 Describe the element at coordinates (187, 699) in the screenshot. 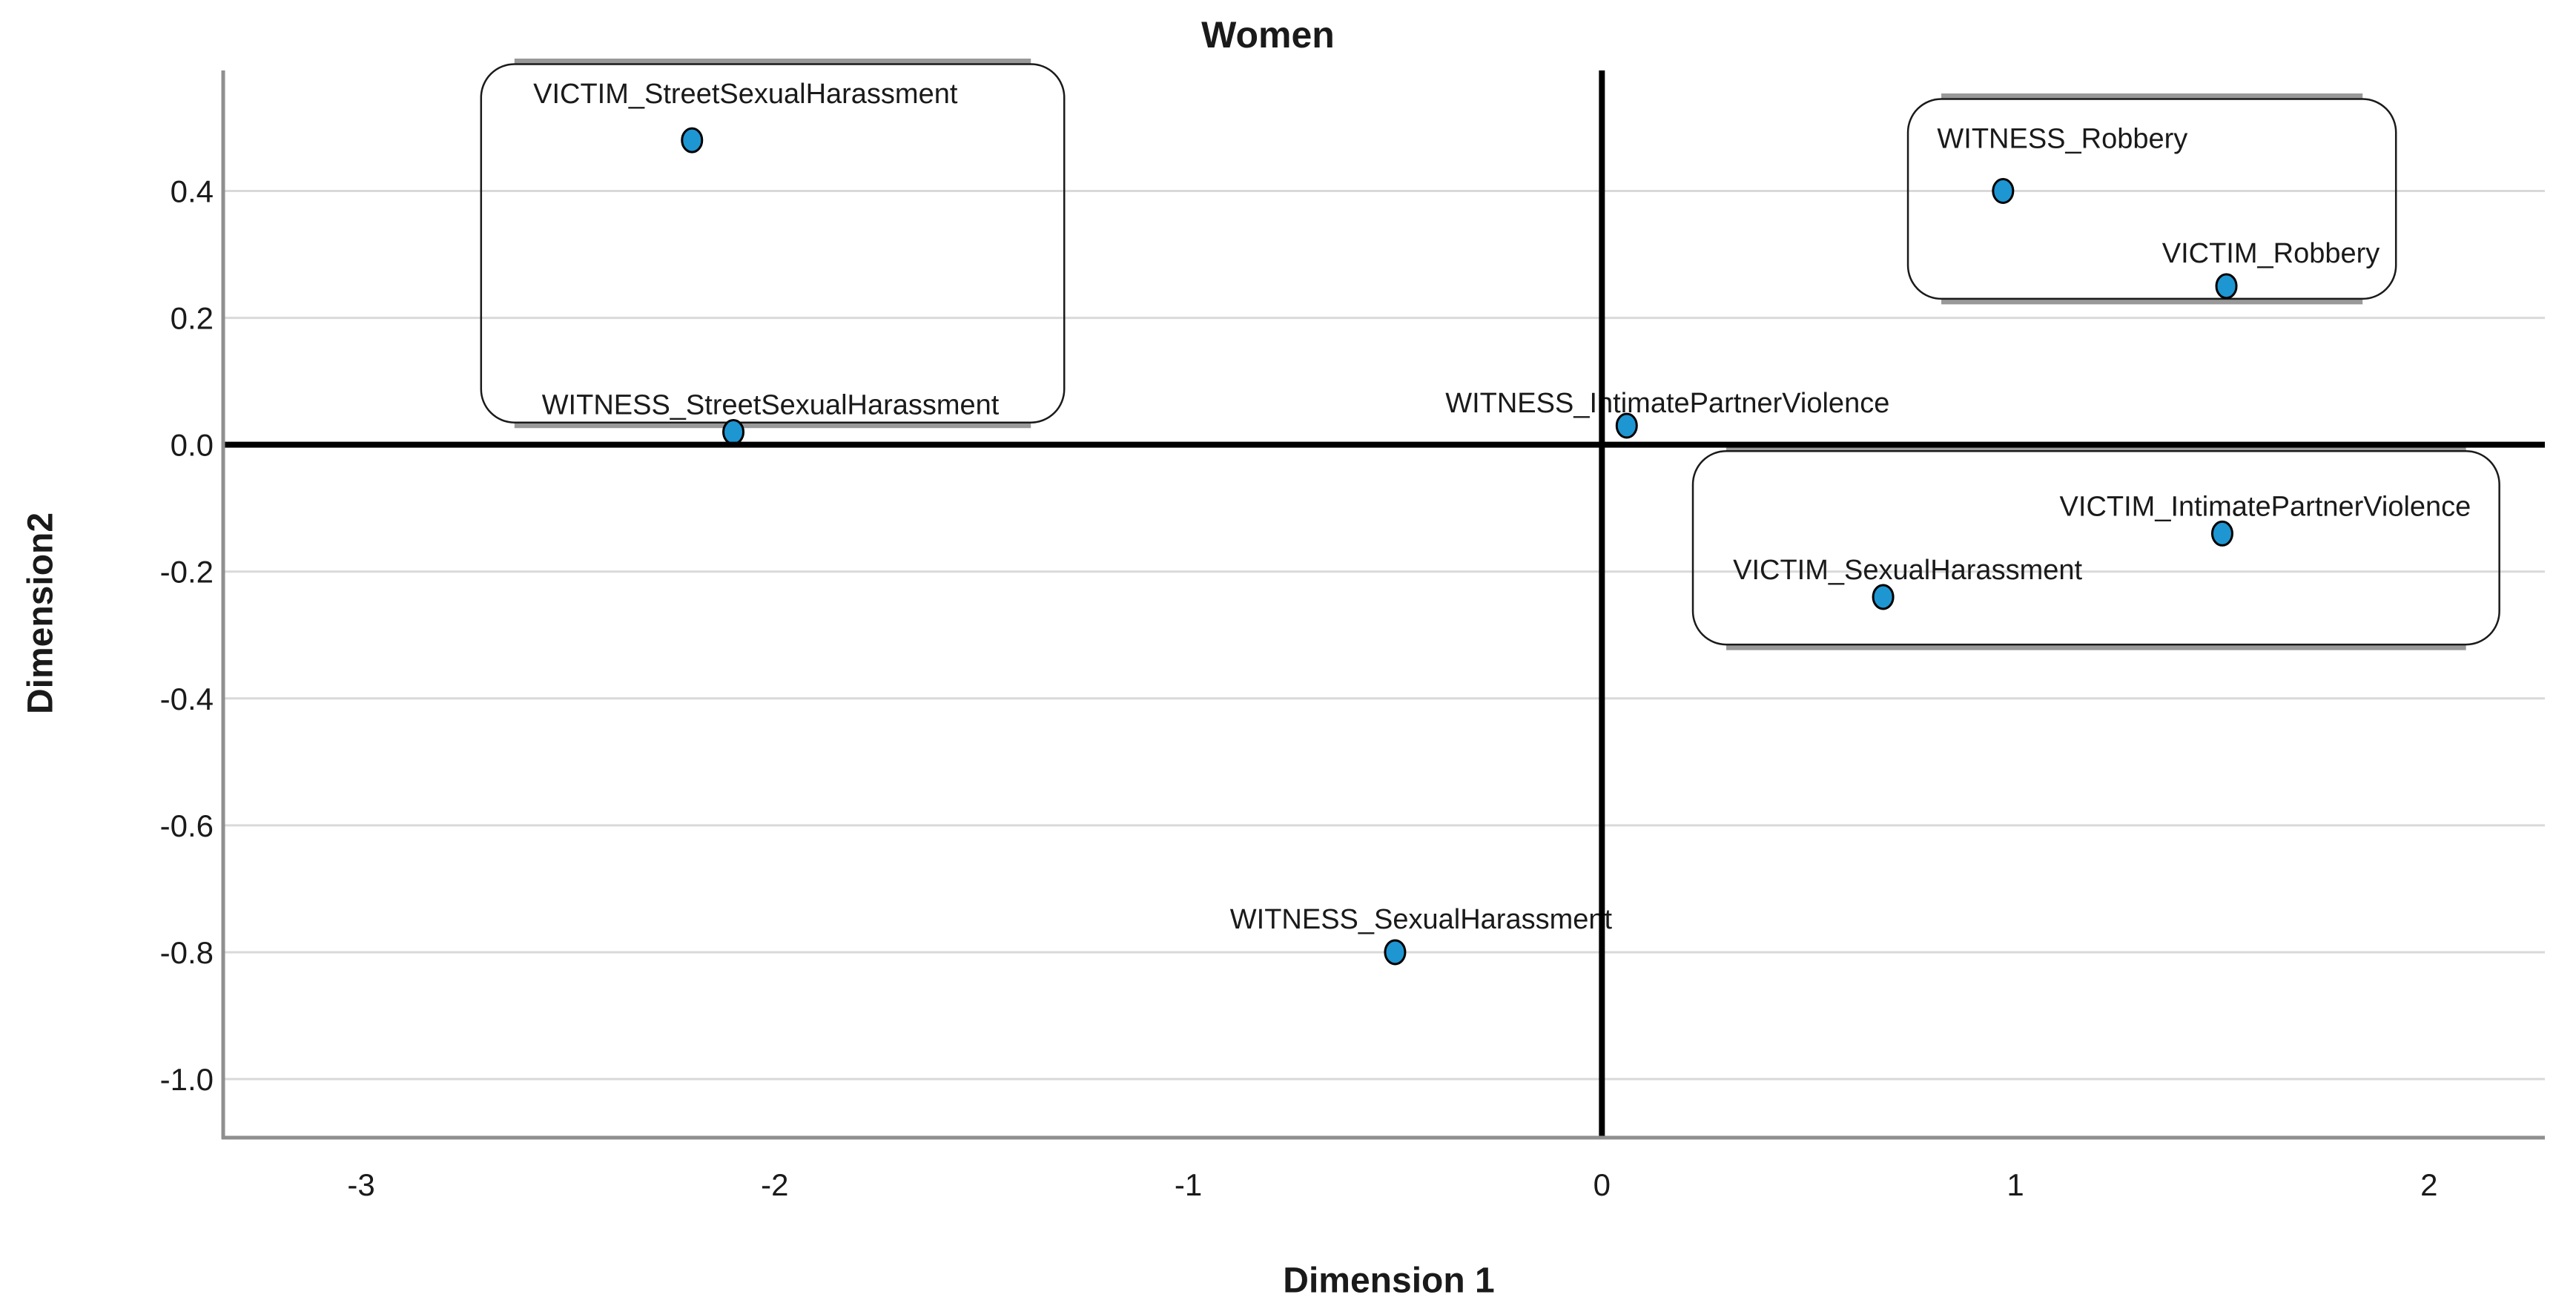

I see `y-tick-label: -0.4` at that location.